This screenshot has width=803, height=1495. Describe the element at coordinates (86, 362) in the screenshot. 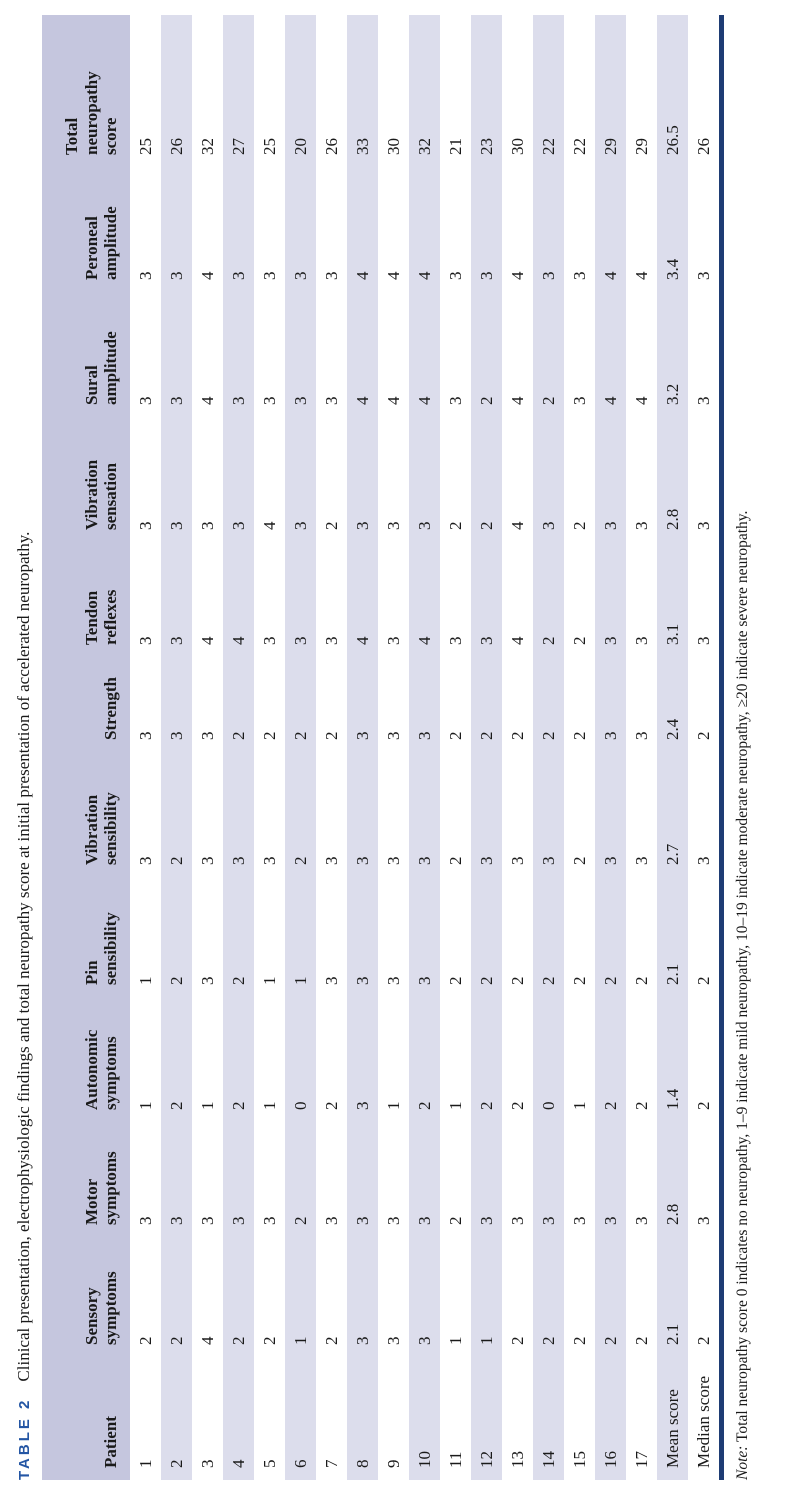

I see `column-header: Sural amplitude` at that location.